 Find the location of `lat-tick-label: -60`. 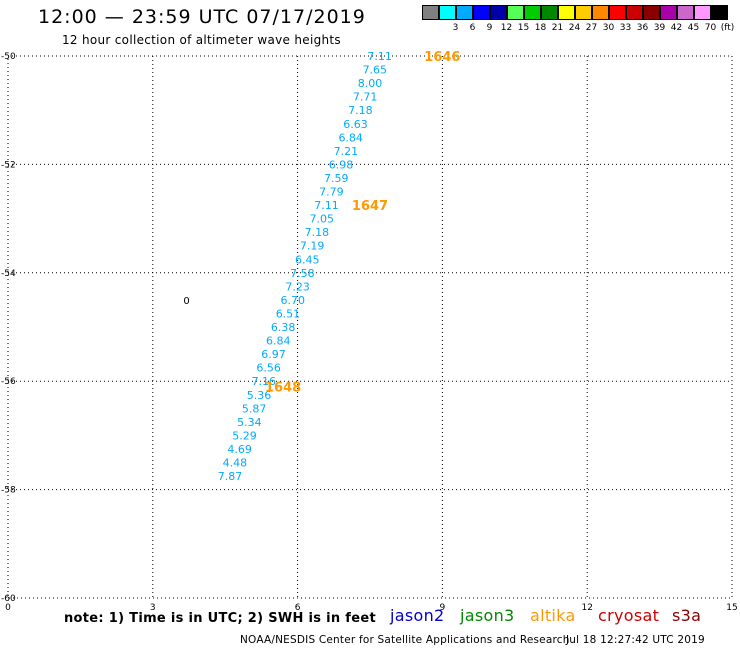

lat-tick-label: -60 is located at coordinates (8, 599).